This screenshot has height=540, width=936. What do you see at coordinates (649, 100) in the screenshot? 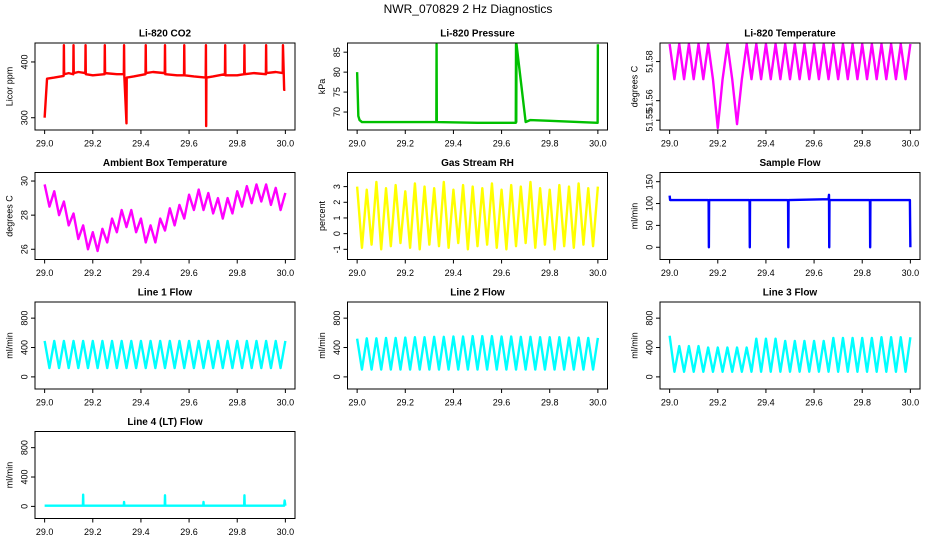
I see `y-tick-label: 51.56` at bounding box center [649, 100].